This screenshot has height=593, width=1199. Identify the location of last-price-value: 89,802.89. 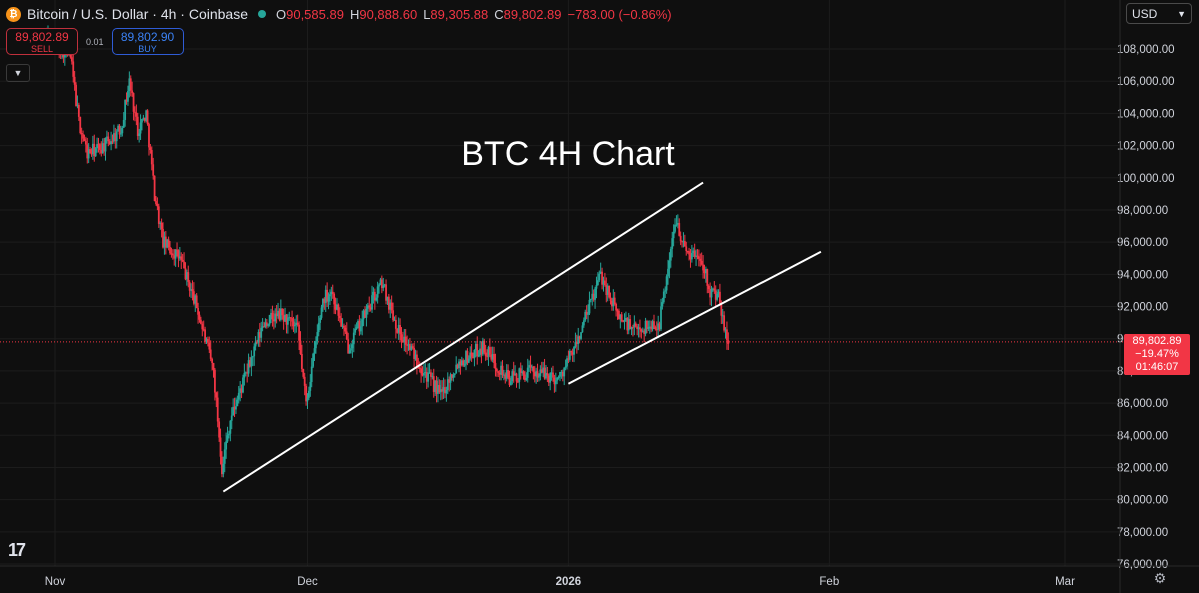
(1157, 341).